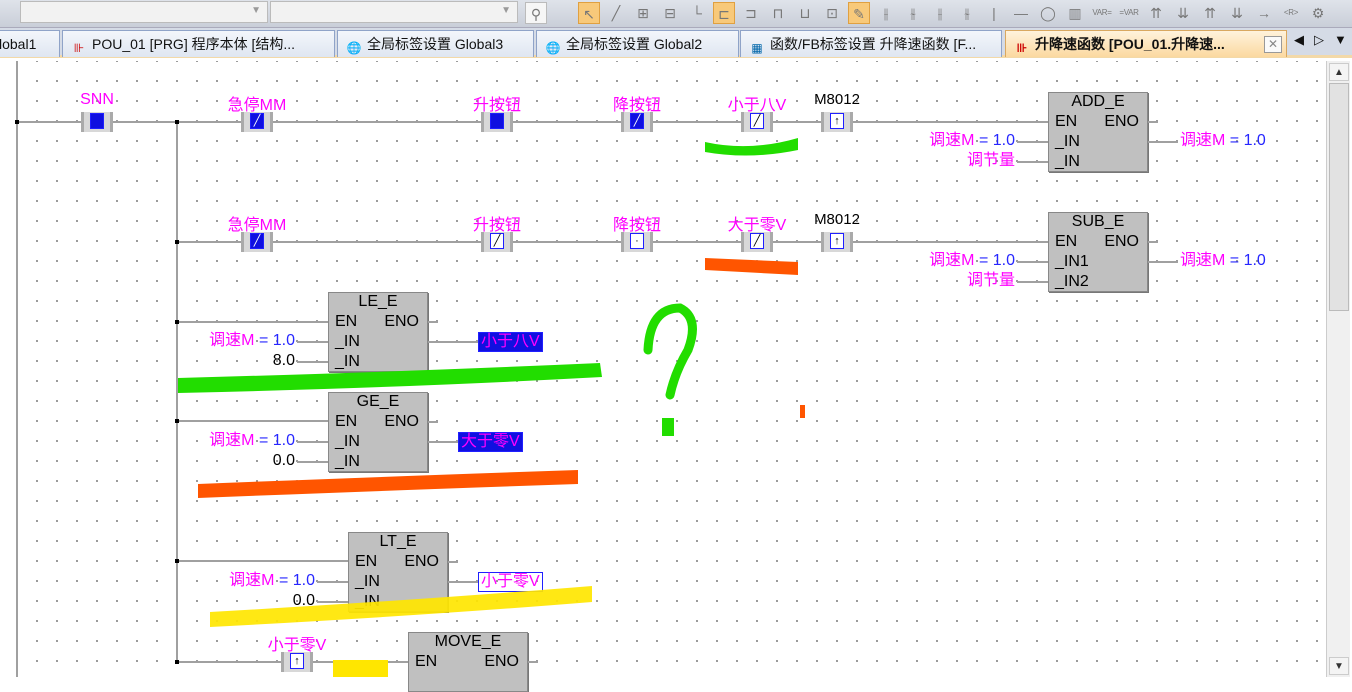  Describe the element at coordinates (510, 342) in the screenshot. I see `output-coil-variable: 小于八V` at that location.